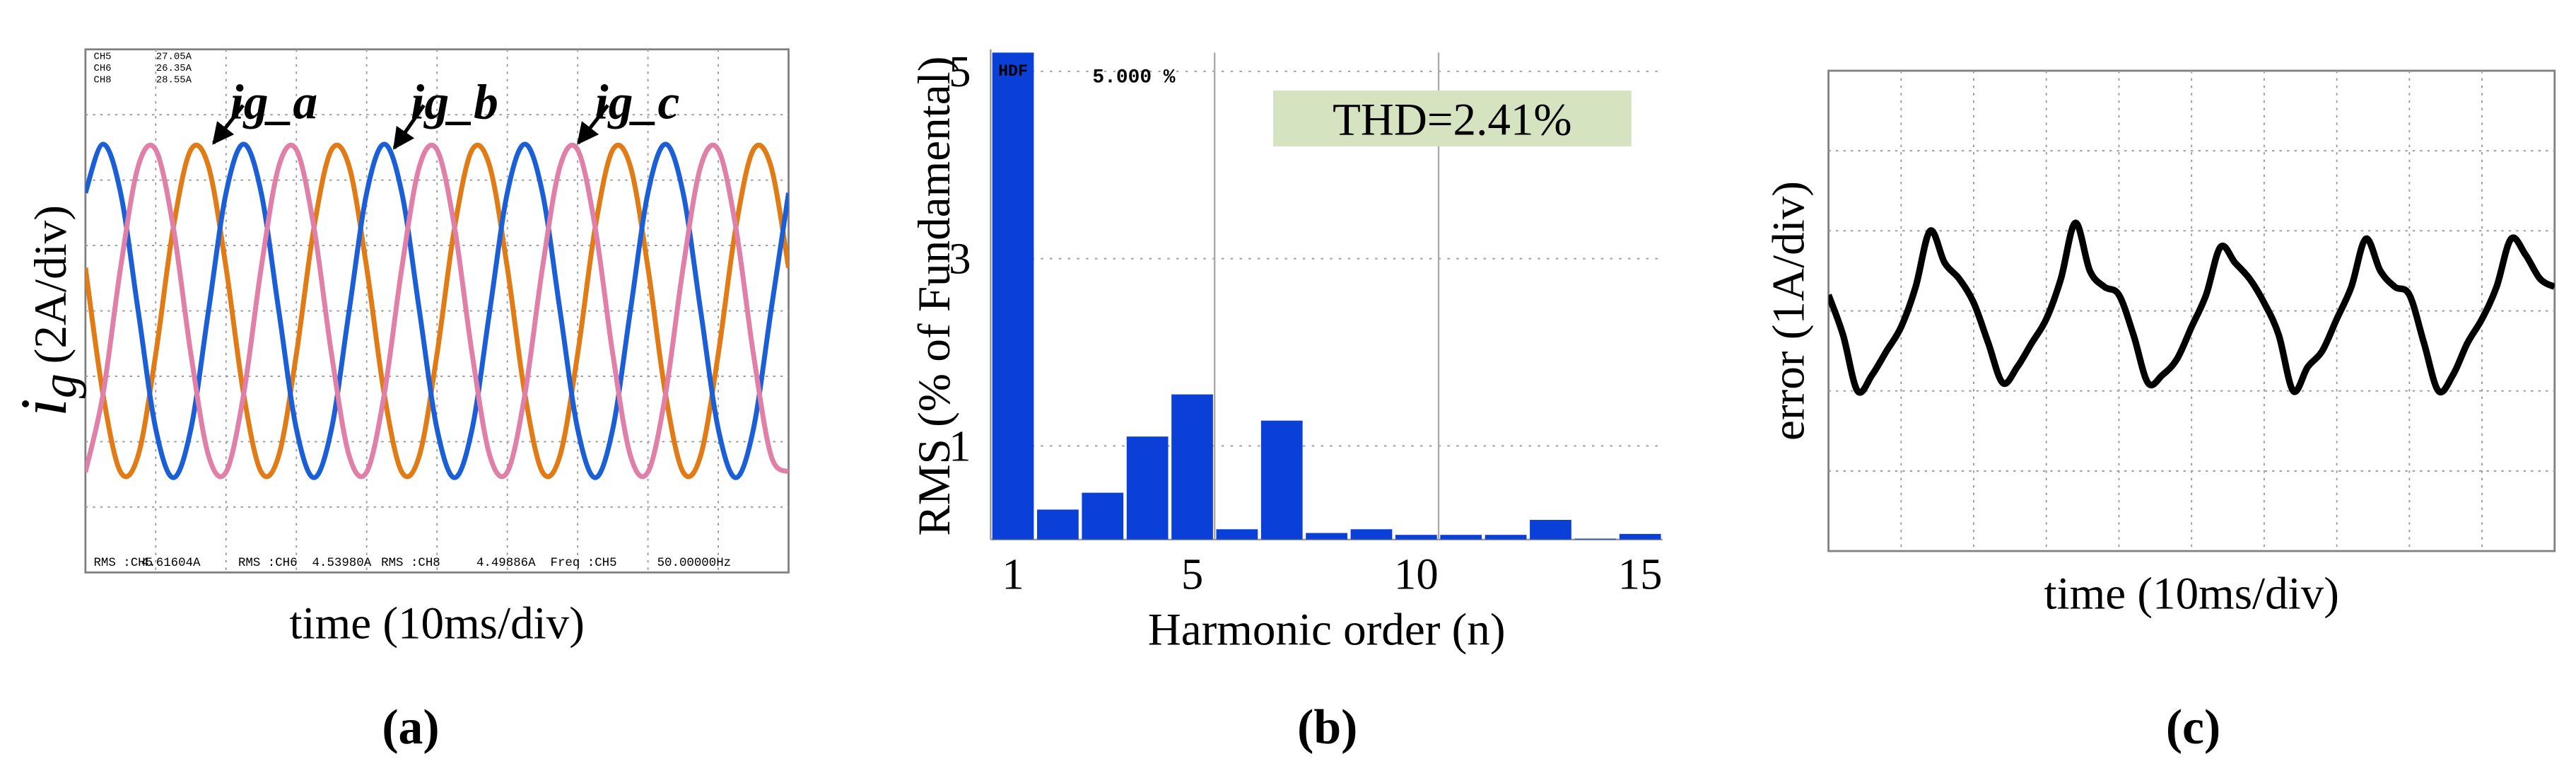 The image size is (2576, 783). Describe the element at coordinates (1013, 71) in the screenshot. I see `bar-label: HDF` at that location.